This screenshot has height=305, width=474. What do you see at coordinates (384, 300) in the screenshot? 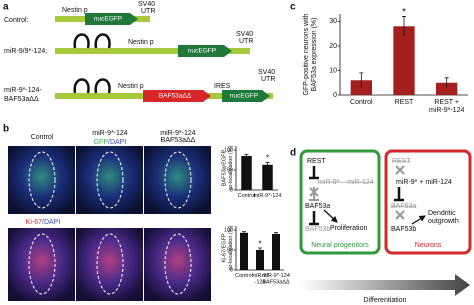
I see `arrow-label: Differentiation` at bounding box center [384, 300].